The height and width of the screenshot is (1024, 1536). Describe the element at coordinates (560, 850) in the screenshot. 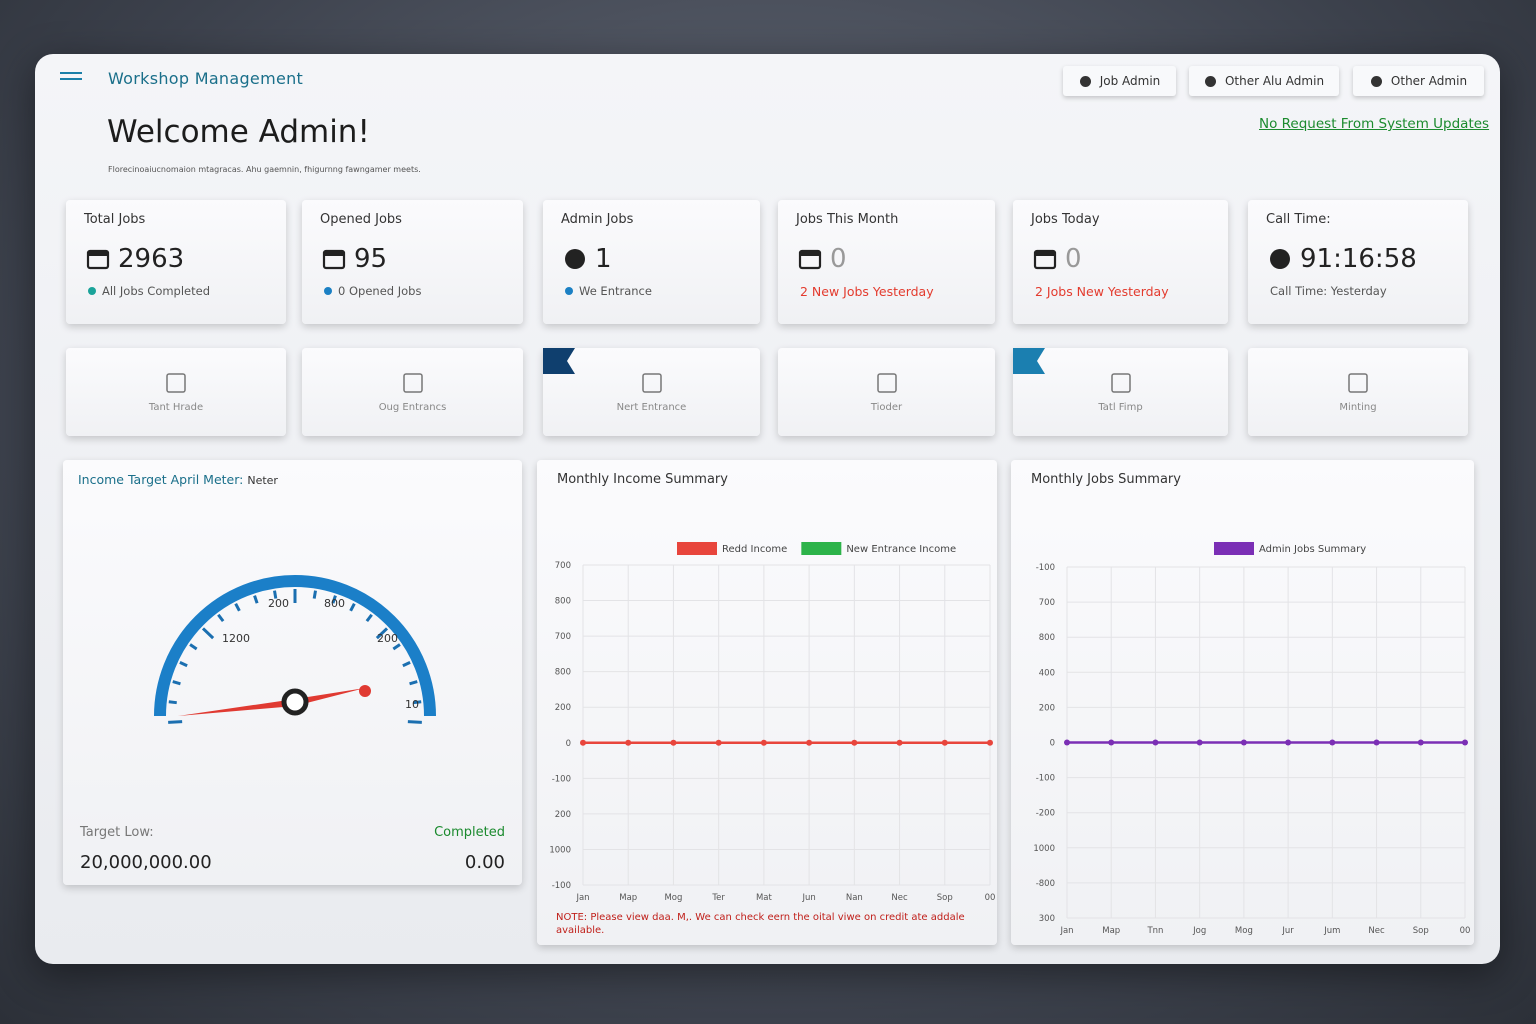

I see `y-tick-label: 1000` at that location.